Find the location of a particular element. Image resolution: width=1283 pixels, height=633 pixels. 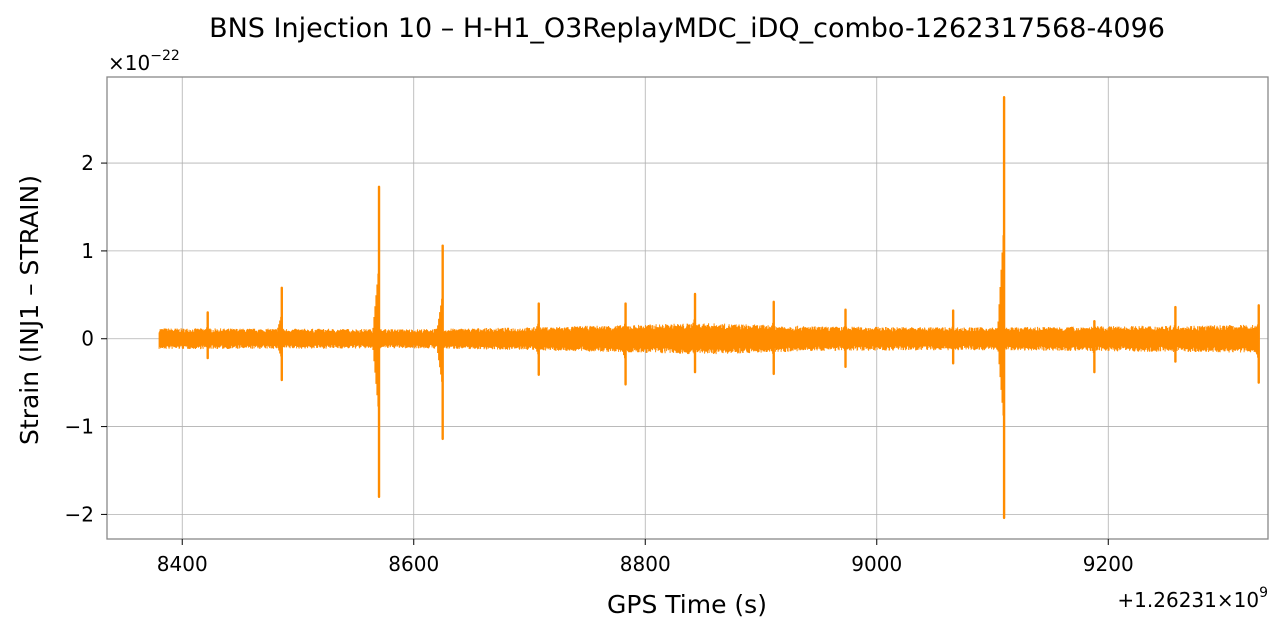

x-offset-base: +1.26231×10 is located at coordinates (1188, 600).